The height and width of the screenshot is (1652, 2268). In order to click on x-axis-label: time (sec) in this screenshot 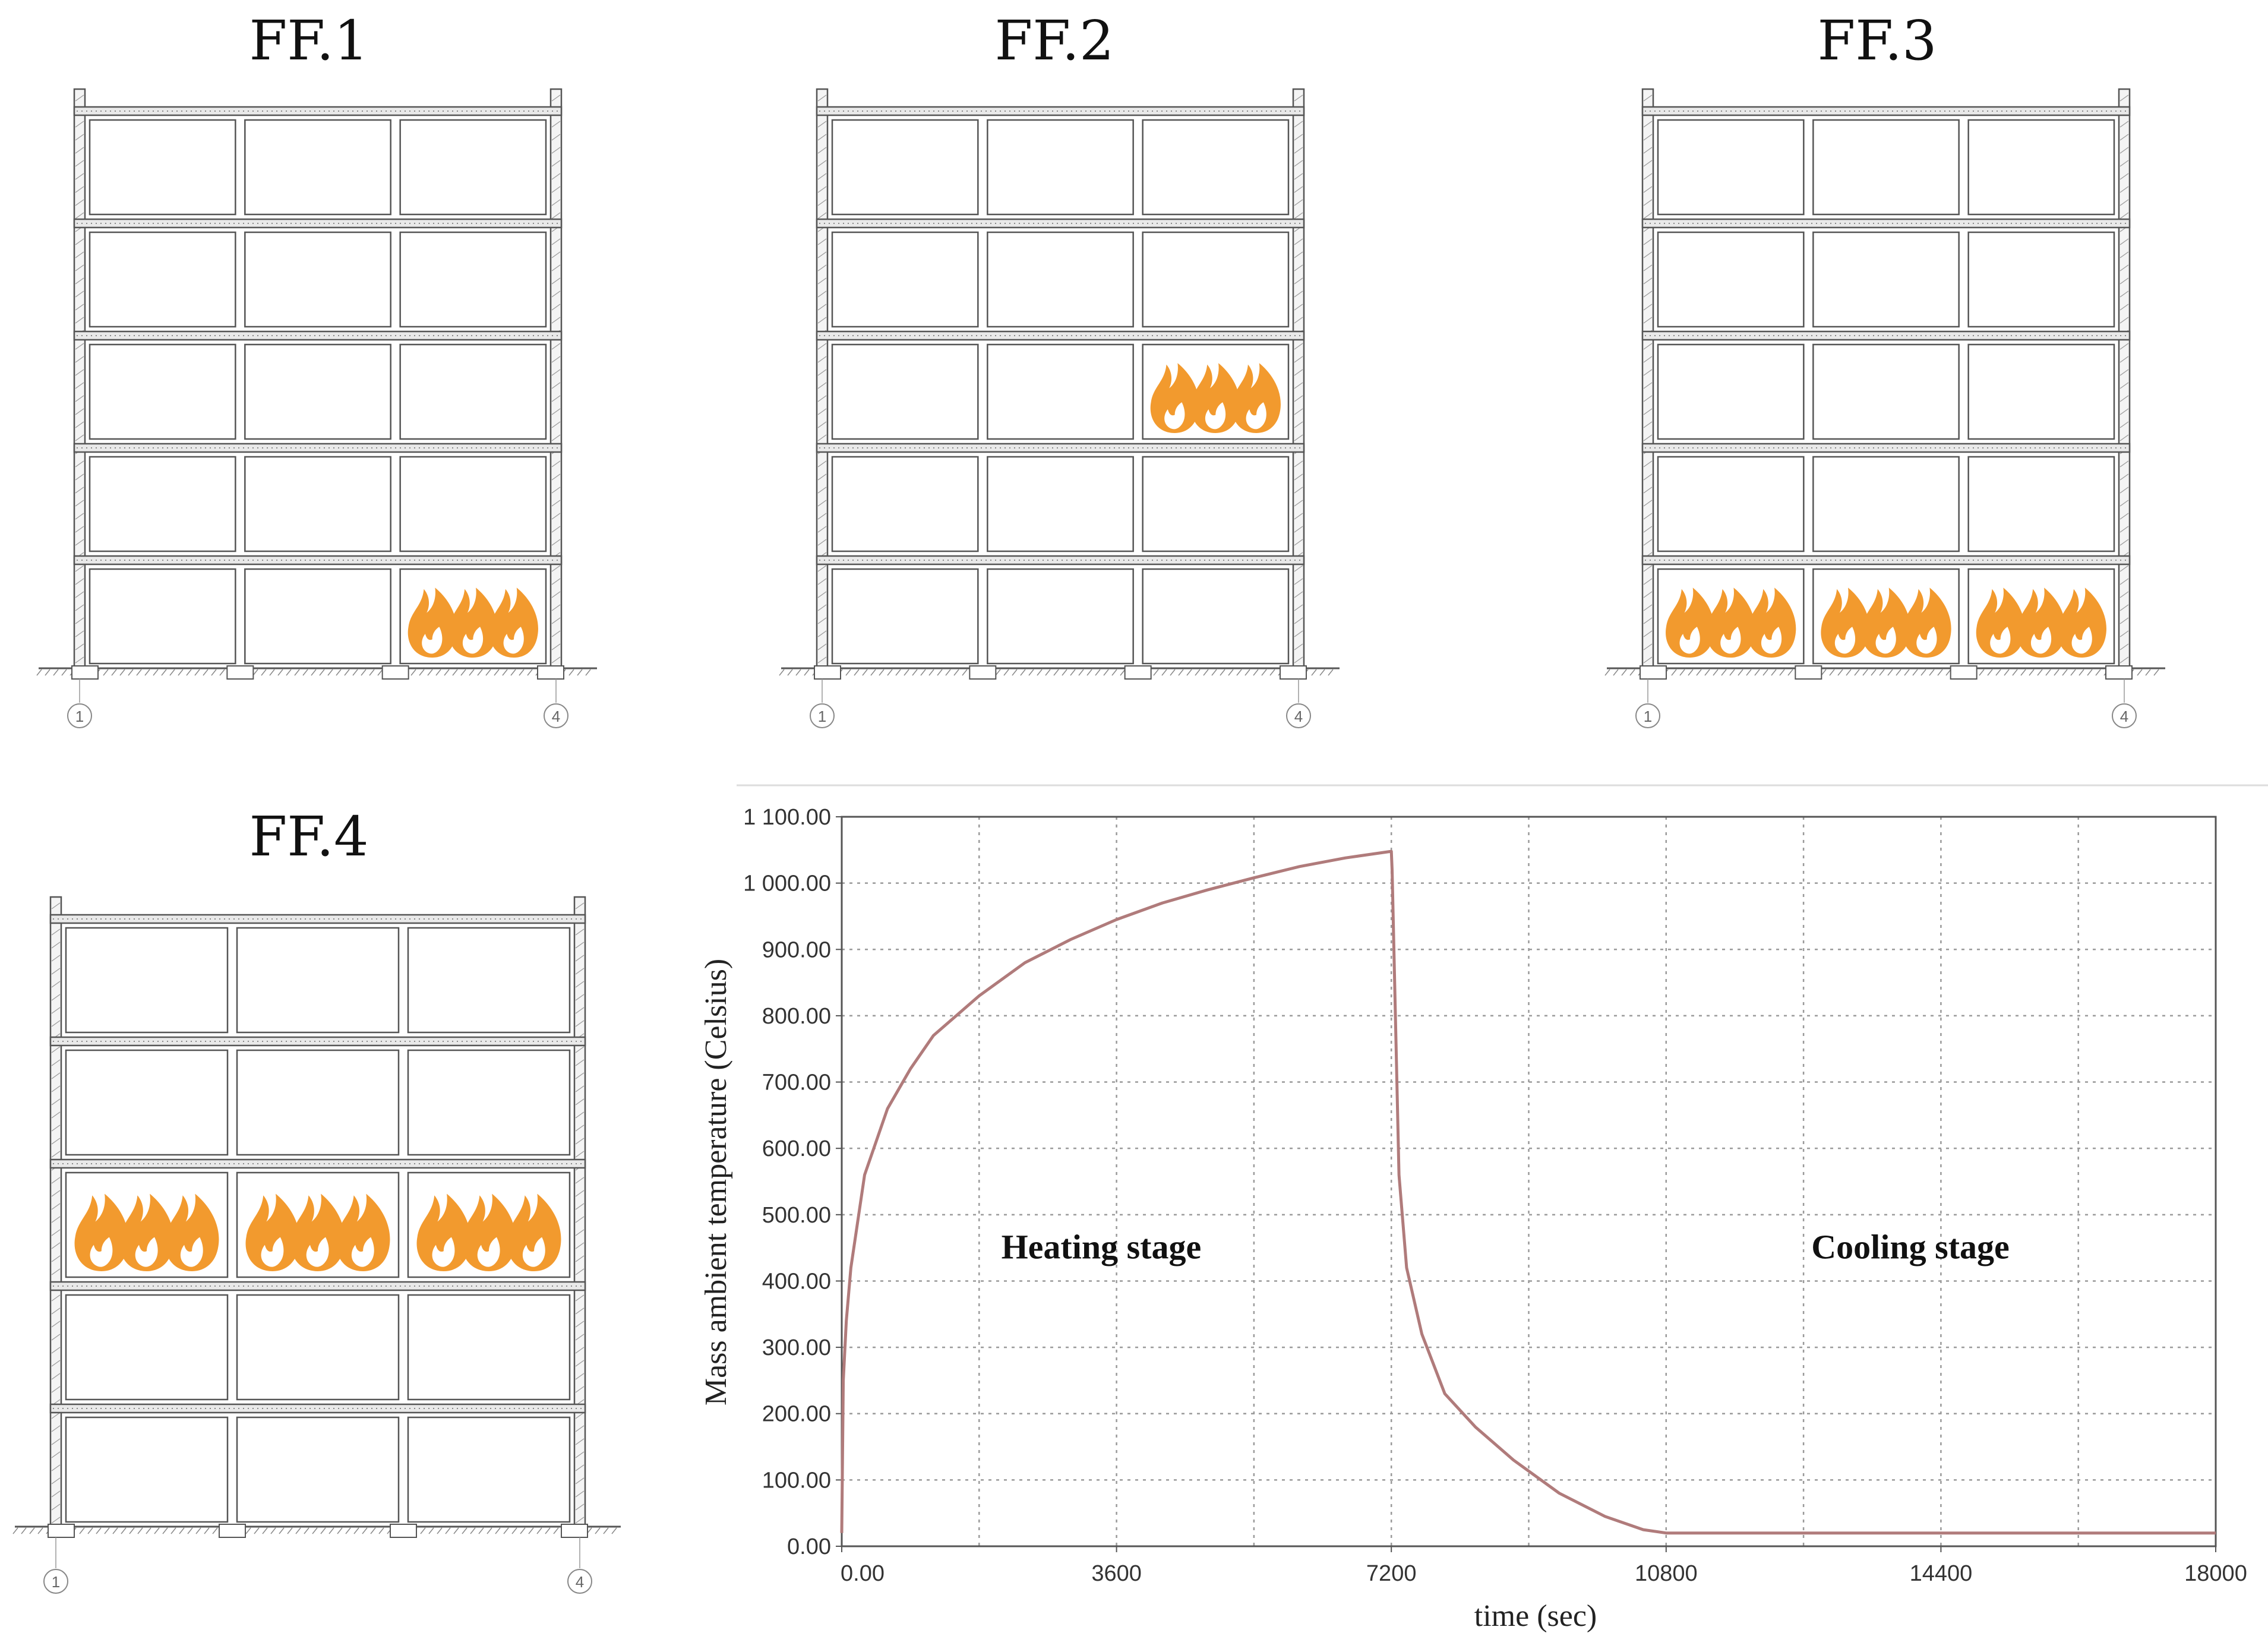, I will do `click(1535, 1616)`.